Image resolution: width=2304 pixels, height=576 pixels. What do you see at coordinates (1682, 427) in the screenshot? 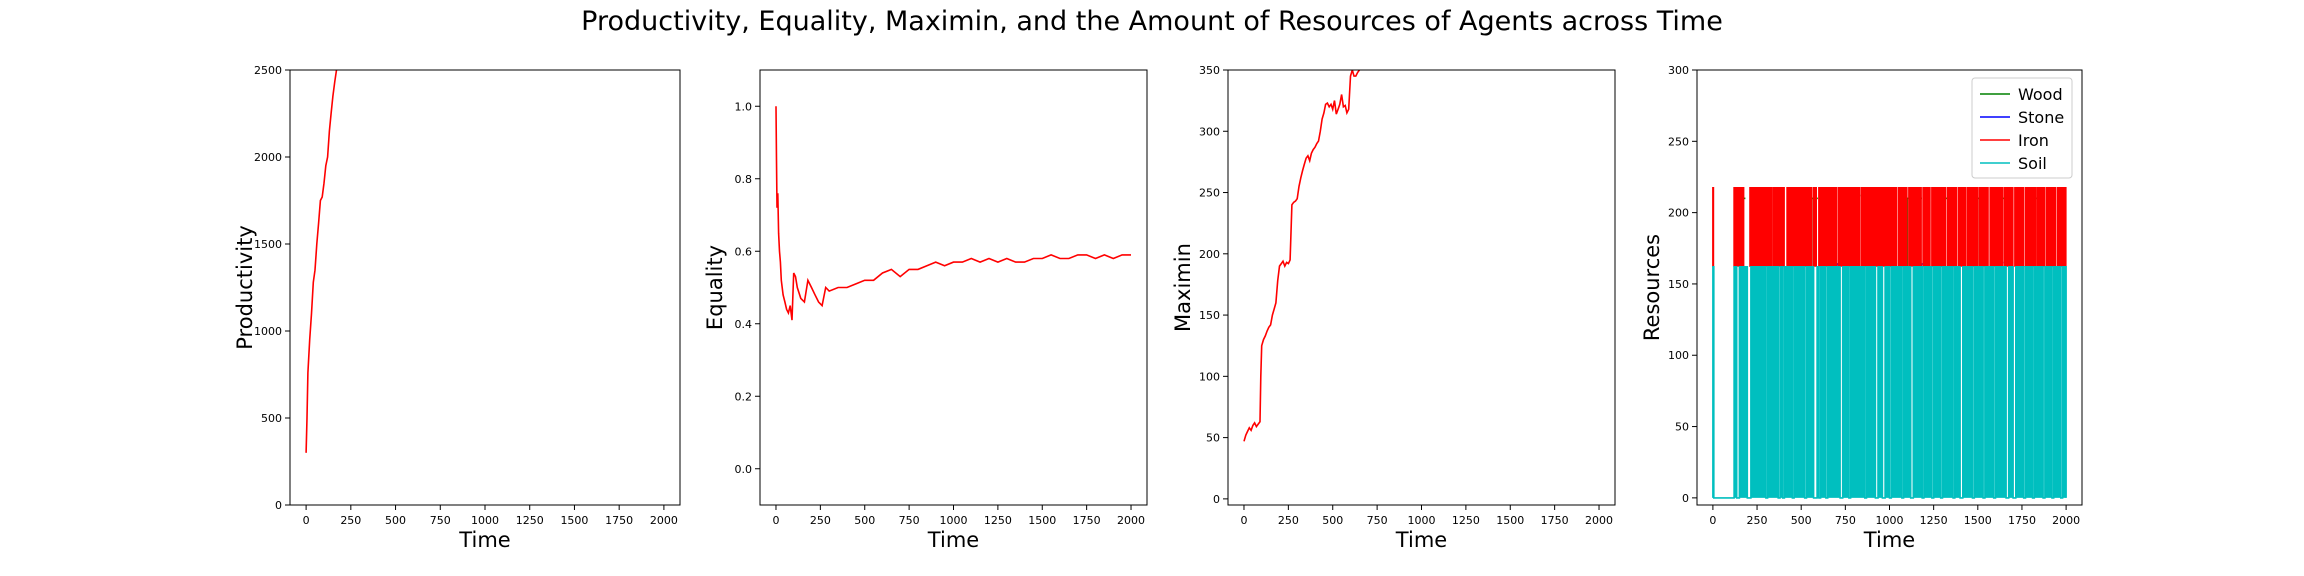
I see `y-tick-label: 50` at bounding box center [1682, 427].